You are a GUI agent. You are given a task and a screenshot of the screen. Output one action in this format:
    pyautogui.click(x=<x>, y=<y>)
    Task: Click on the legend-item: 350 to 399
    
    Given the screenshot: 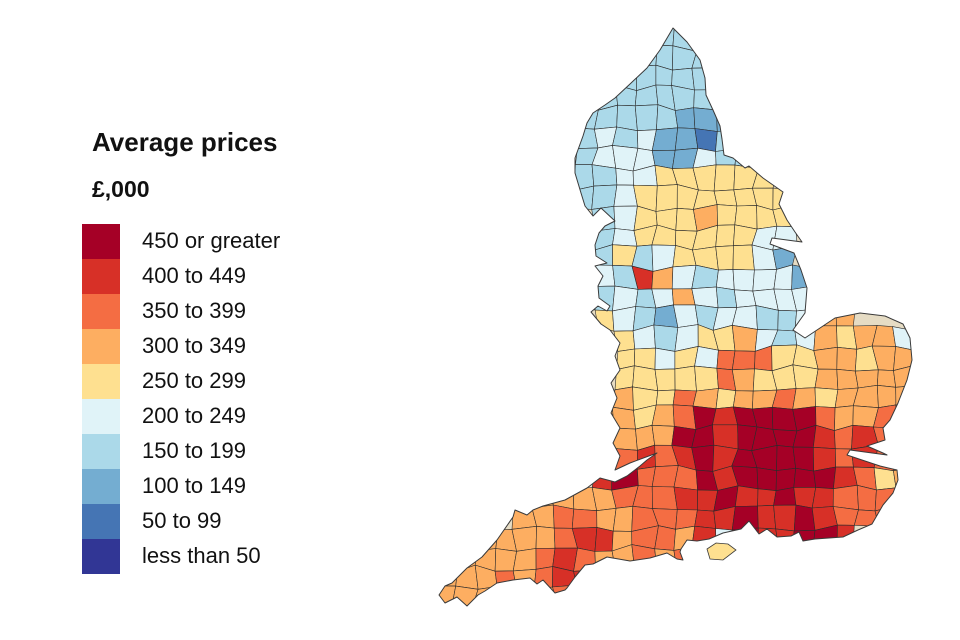 What is the action you would take?
    pyautogui.click(x=247, y=311)
    